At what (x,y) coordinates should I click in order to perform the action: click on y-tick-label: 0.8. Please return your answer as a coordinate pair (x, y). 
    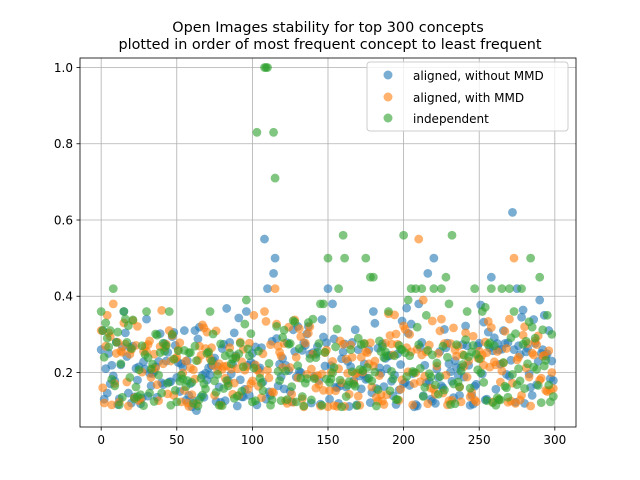
    Looking at the image, I should click on (63, 144).